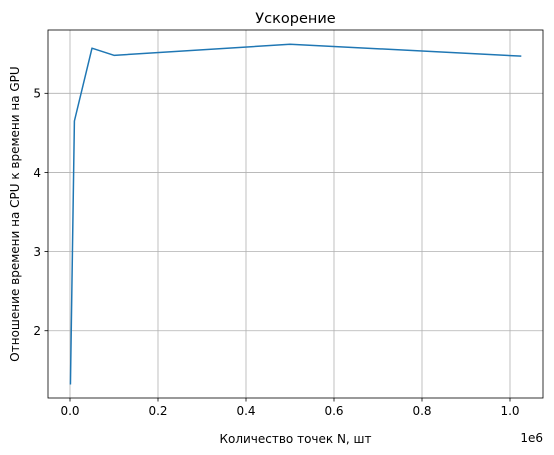 This screenshot has height=455, width=554. Describe the element at coordinates (69, 411) in the screenshot. I see `x-tick-label: 0.0` at that location.